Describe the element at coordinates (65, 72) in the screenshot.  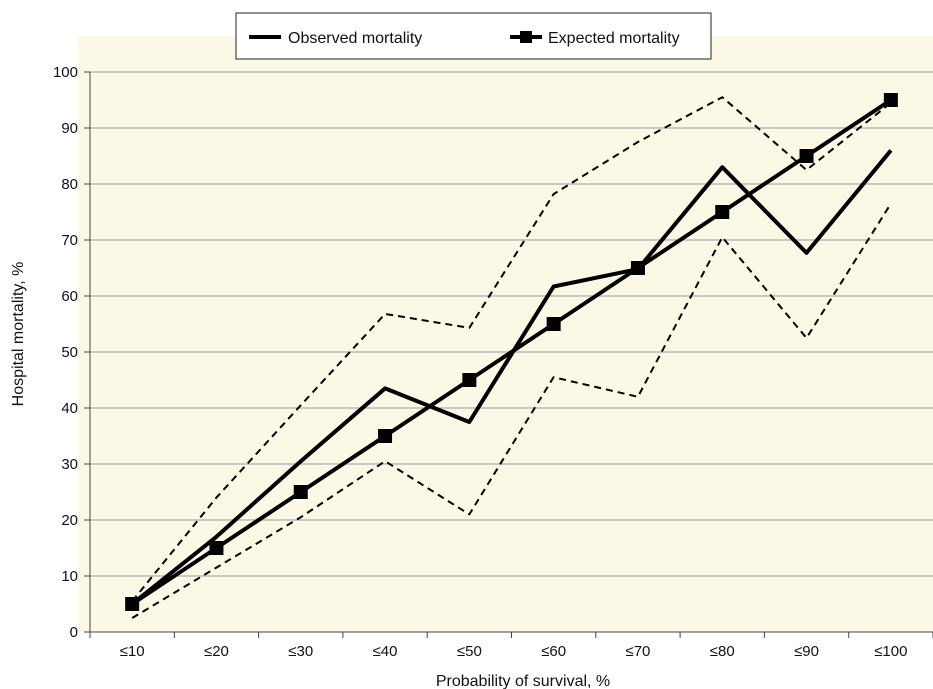
I see `y-tick-label: 100` at that location.